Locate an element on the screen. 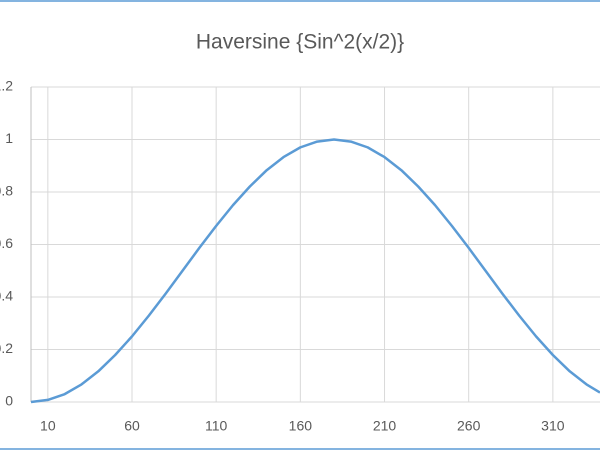 Image resolution: width=600 pixels, height=452 pixels. y-tick-label: 0.4 is located at coordinates (6, 296).